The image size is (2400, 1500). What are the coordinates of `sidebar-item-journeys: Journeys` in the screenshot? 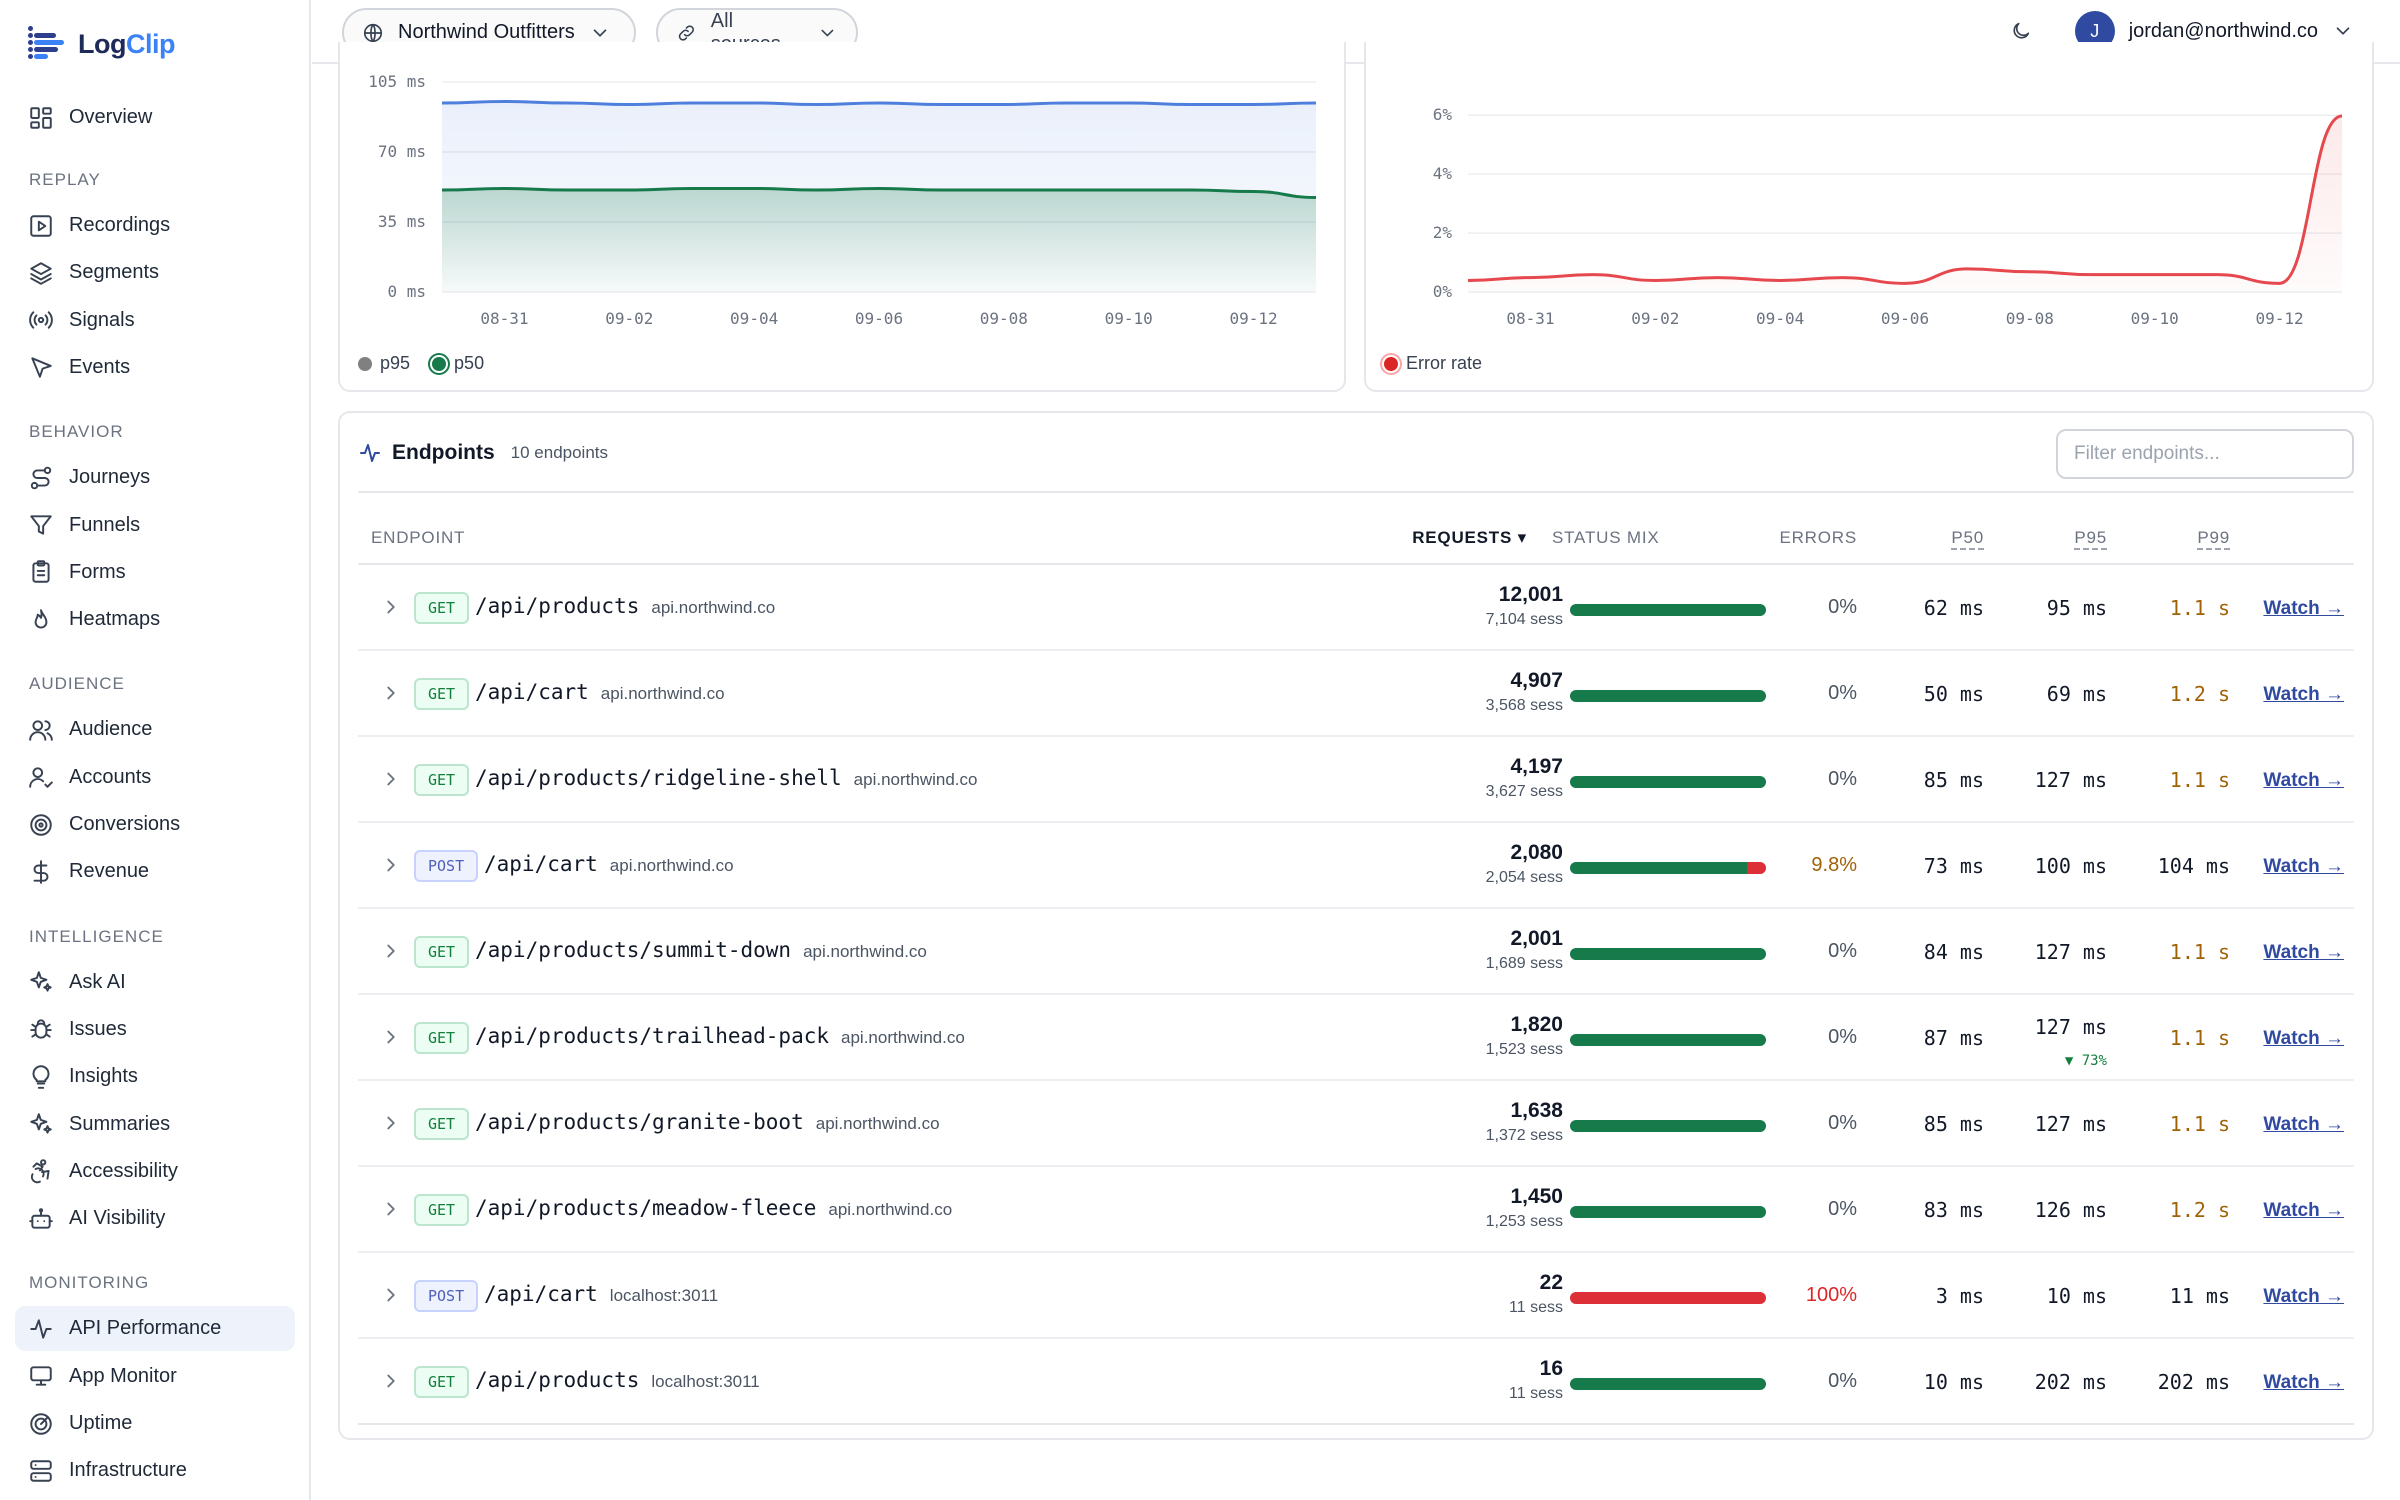 It's located at (155, 477).